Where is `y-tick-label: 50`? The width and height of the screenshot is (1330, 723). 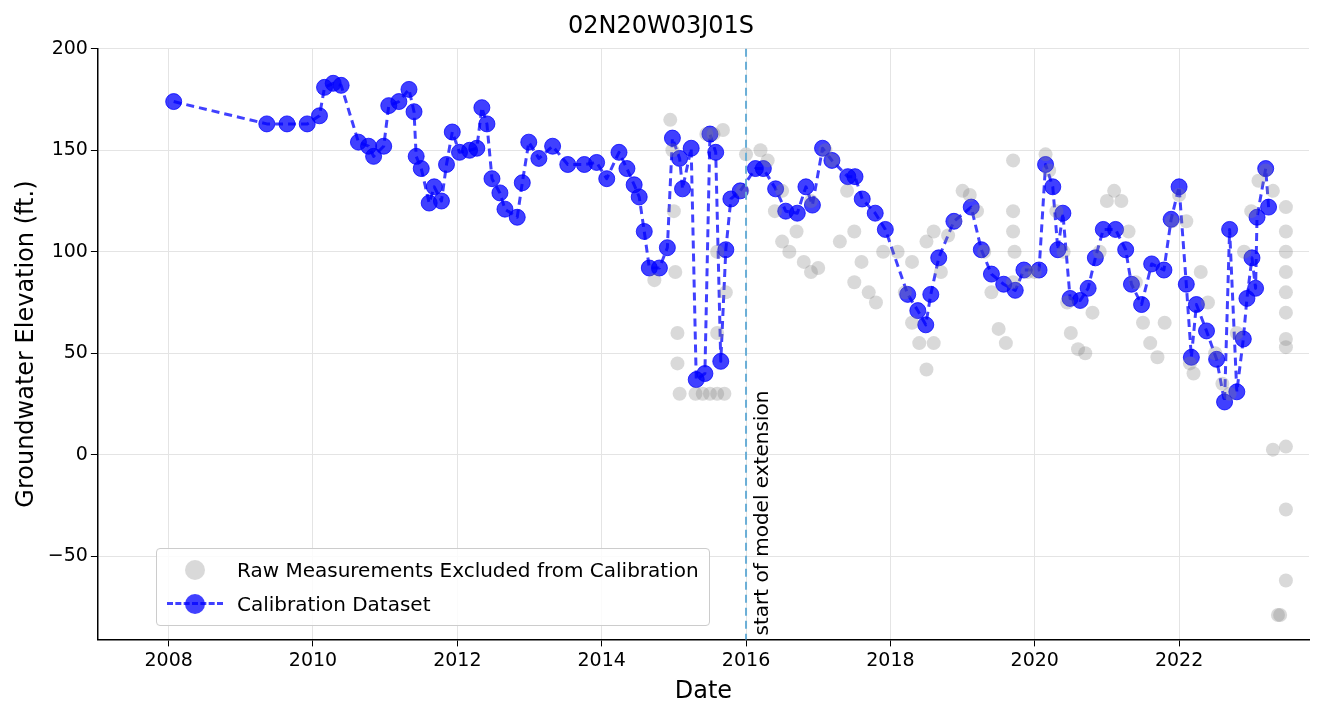
y-tick-label: 50 is located at coordinates (75, 351).